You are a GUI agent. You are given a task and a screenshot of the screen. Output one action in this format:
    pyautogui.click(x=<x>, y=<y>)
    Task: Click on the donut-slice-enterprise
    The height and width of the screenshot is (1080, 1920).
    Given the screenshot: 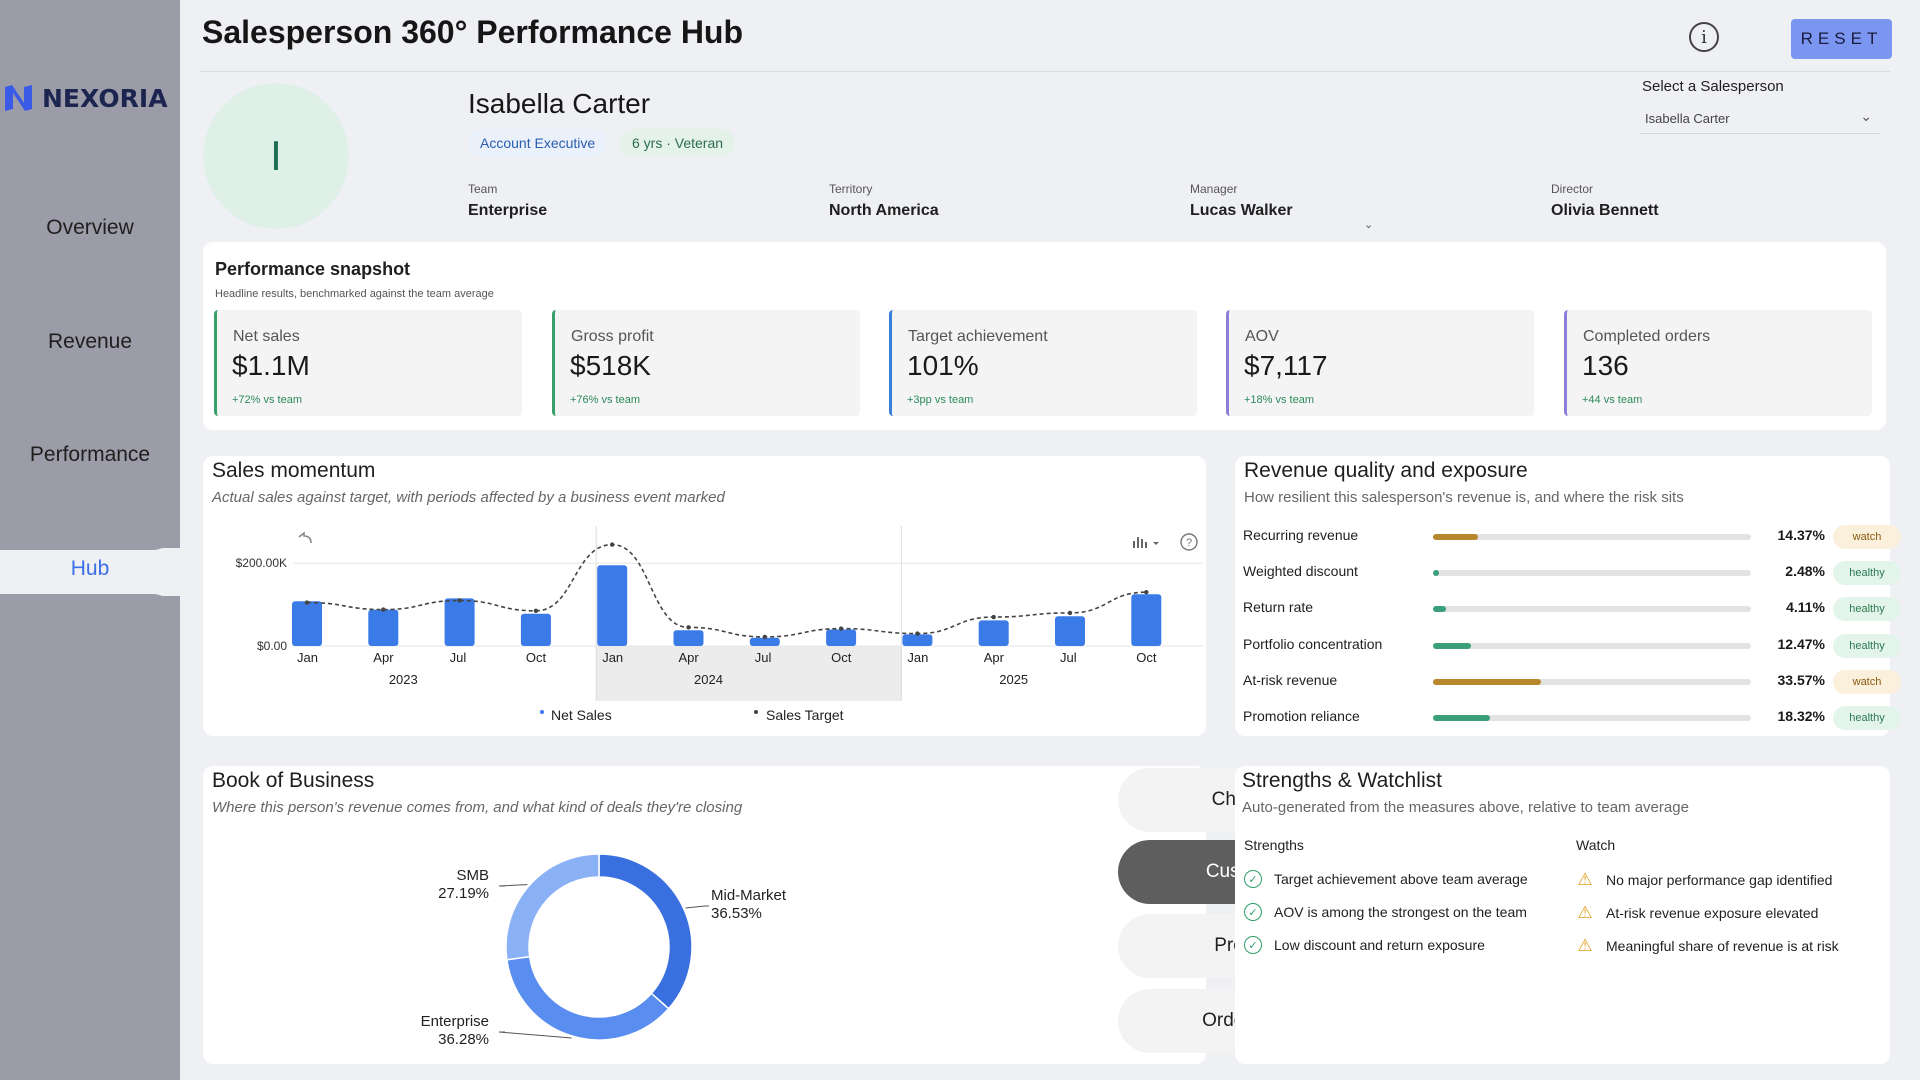 What is the action you would take?
    pyautogui.click(x=588, y=998)
    